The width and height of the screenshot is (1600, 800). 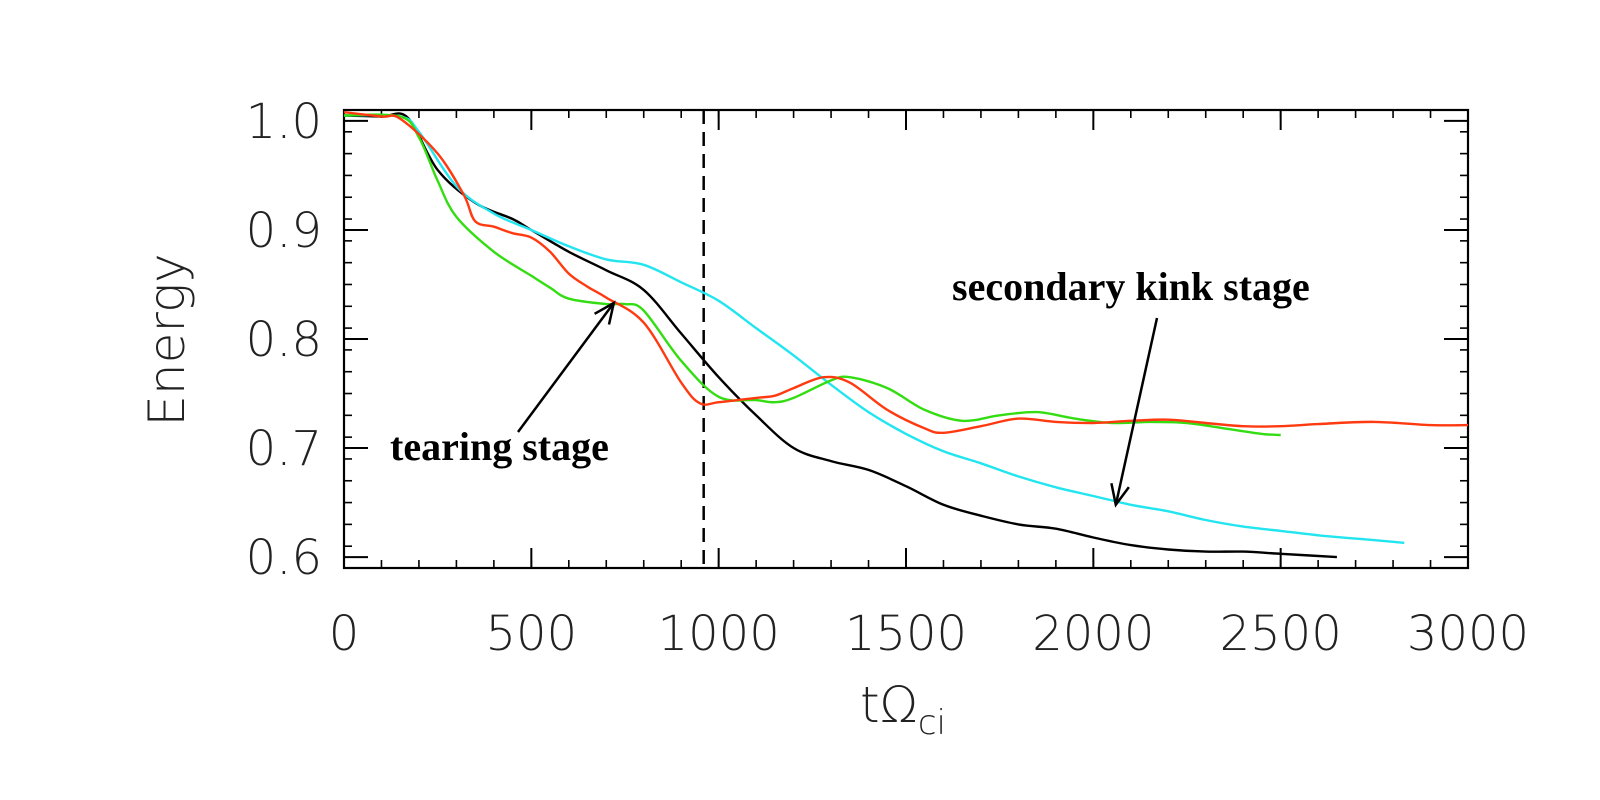 I want to click on x-tick-label: 2500, so click(x=1281, y=634).